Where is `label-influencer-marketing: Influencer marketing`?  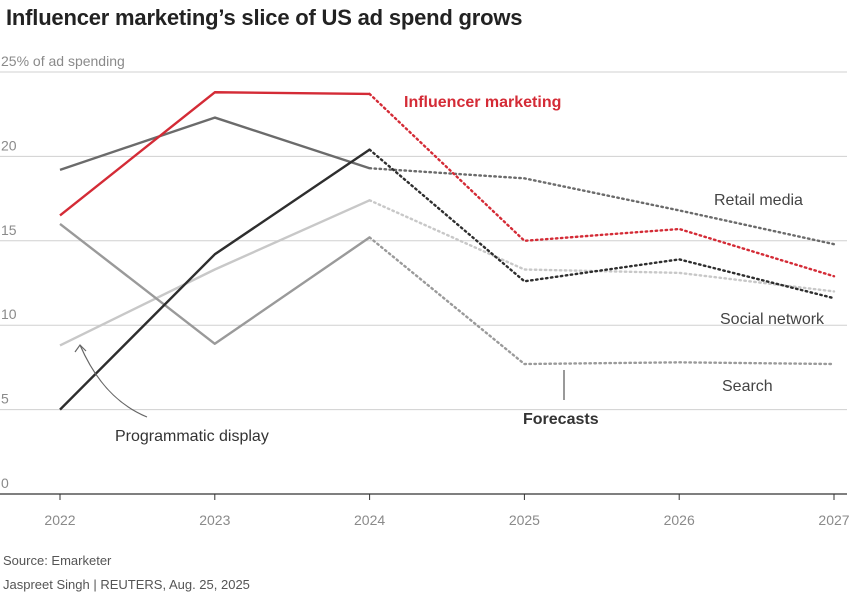 label-influencer-marketing: Influencer marketing is located at coordinates (482, 102).